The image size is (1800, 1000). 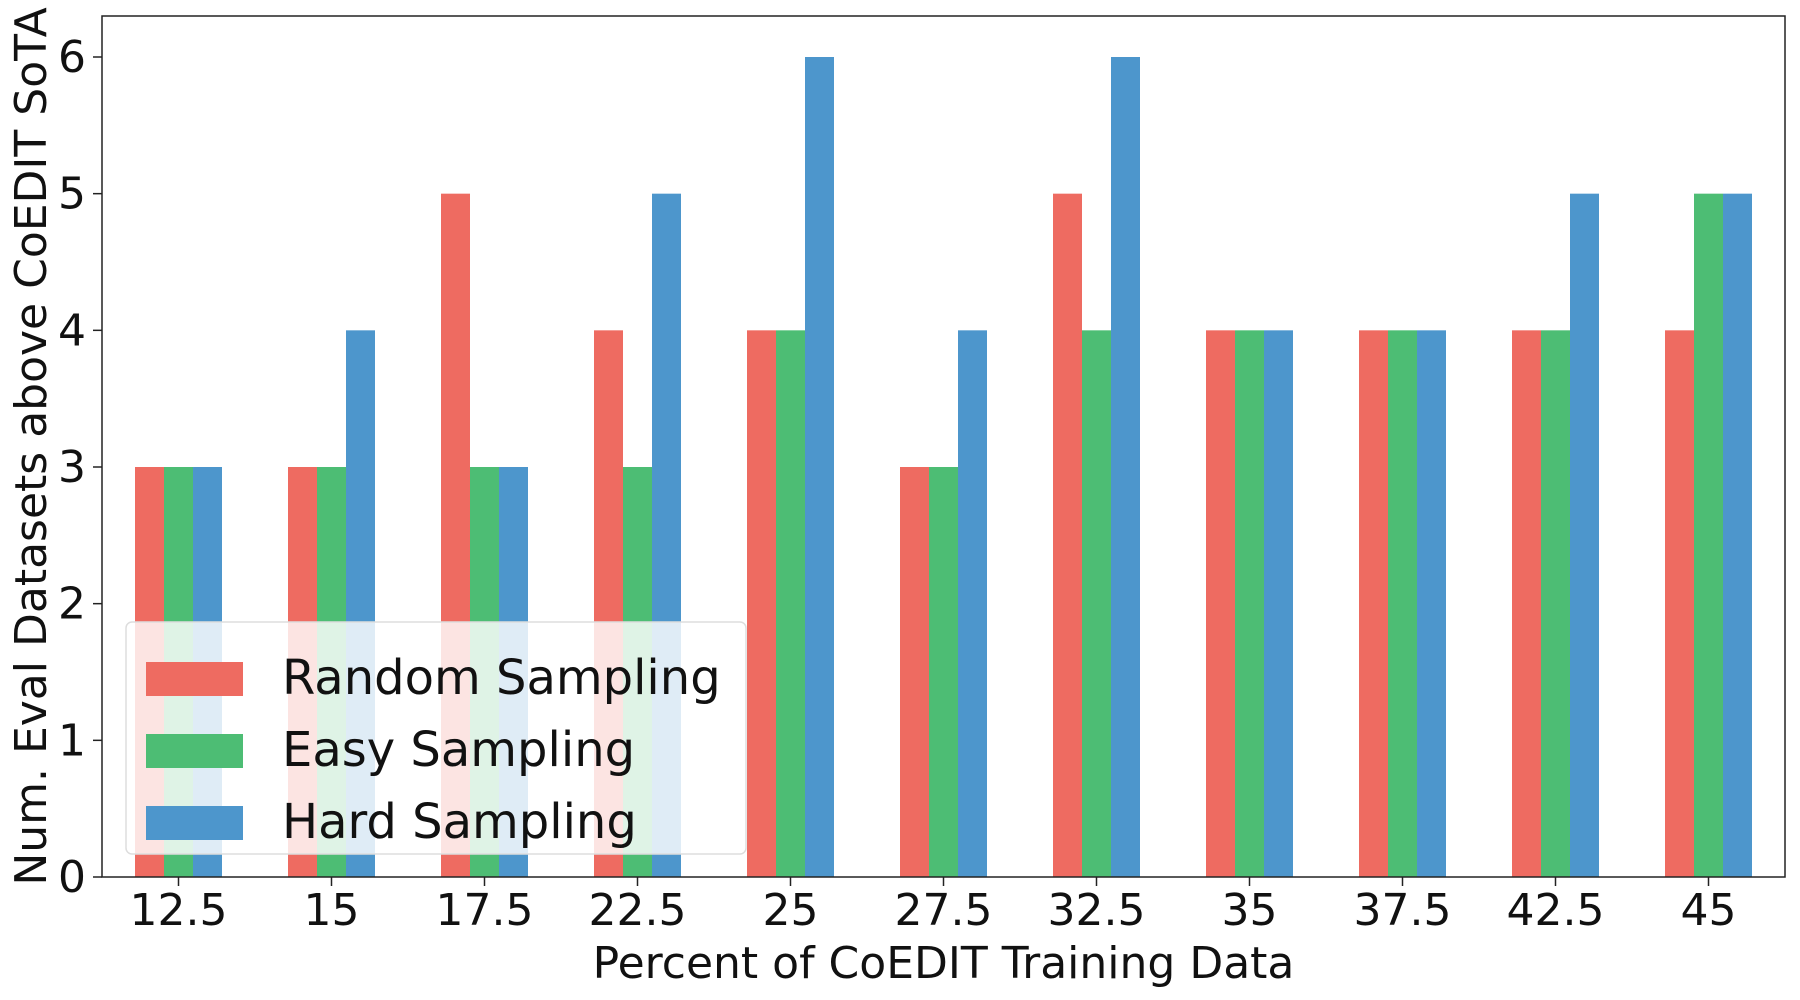 I want to click on bar-hard-sampling-32.5, so click(x=1125, y=467).